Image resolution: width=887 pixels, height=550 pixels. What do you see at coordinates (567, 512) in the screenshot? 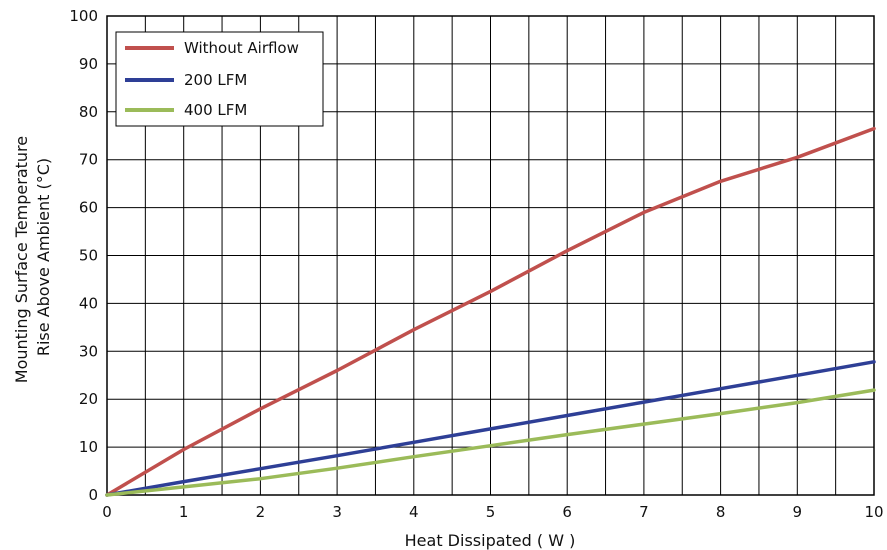
I see `x-tick-label: 6` at bounding box center [567, 512].